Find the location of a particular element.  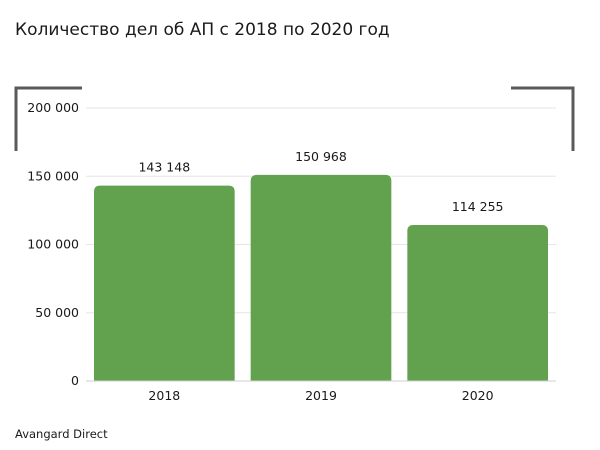

corner-brackets is located at coordinates (294, 118).